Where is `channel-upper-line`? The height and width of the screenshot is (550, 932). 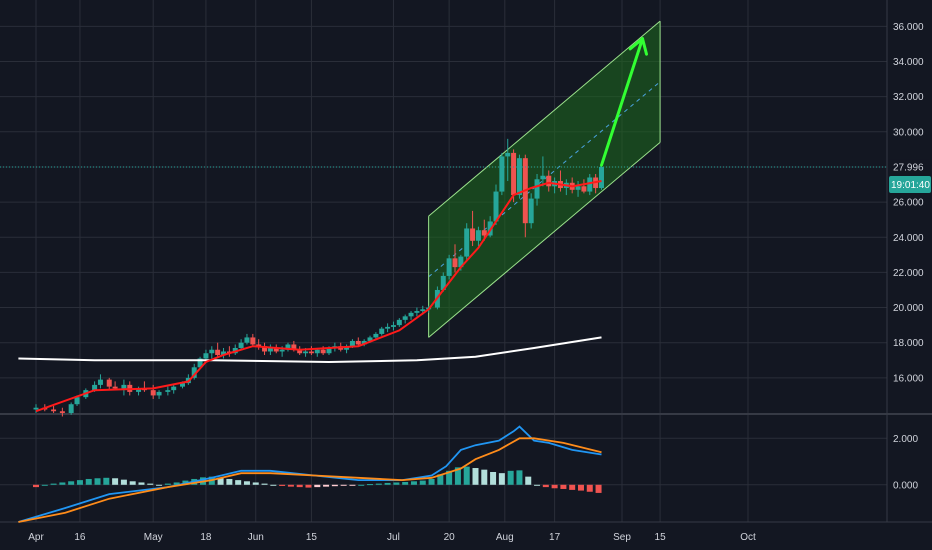
channel-upper-line is located at coordinates (544, 118).